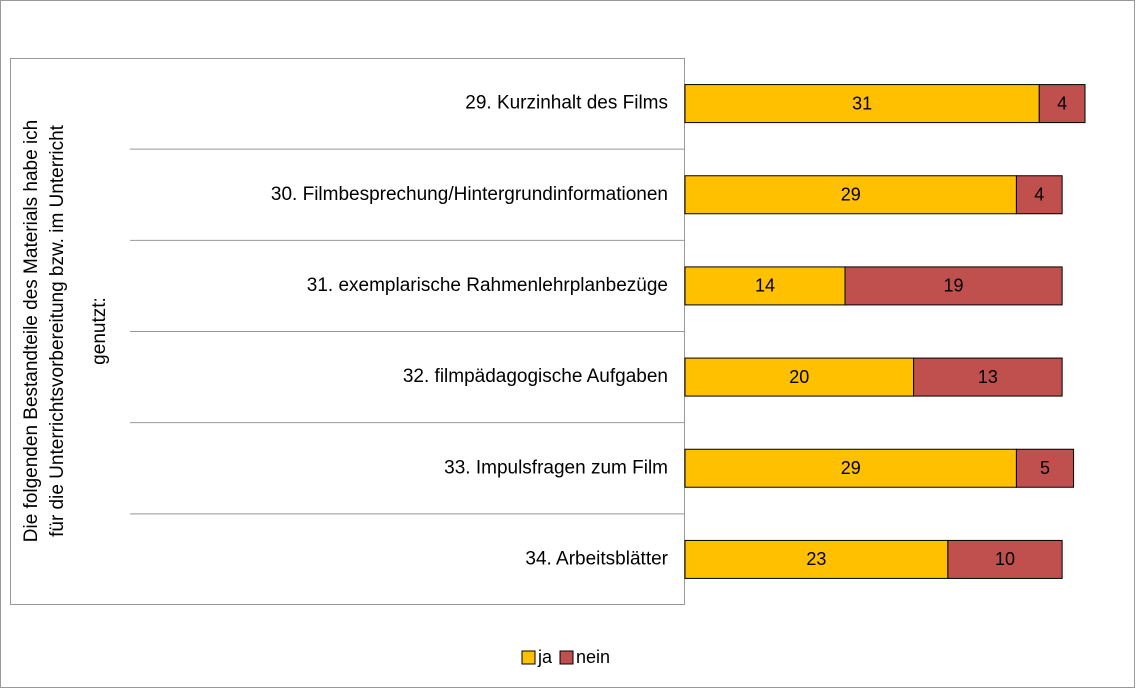  What do you see at coordinates (593, 657) in the screenshot?
I see `legend-label: nein` at bounding box center [593, 657].